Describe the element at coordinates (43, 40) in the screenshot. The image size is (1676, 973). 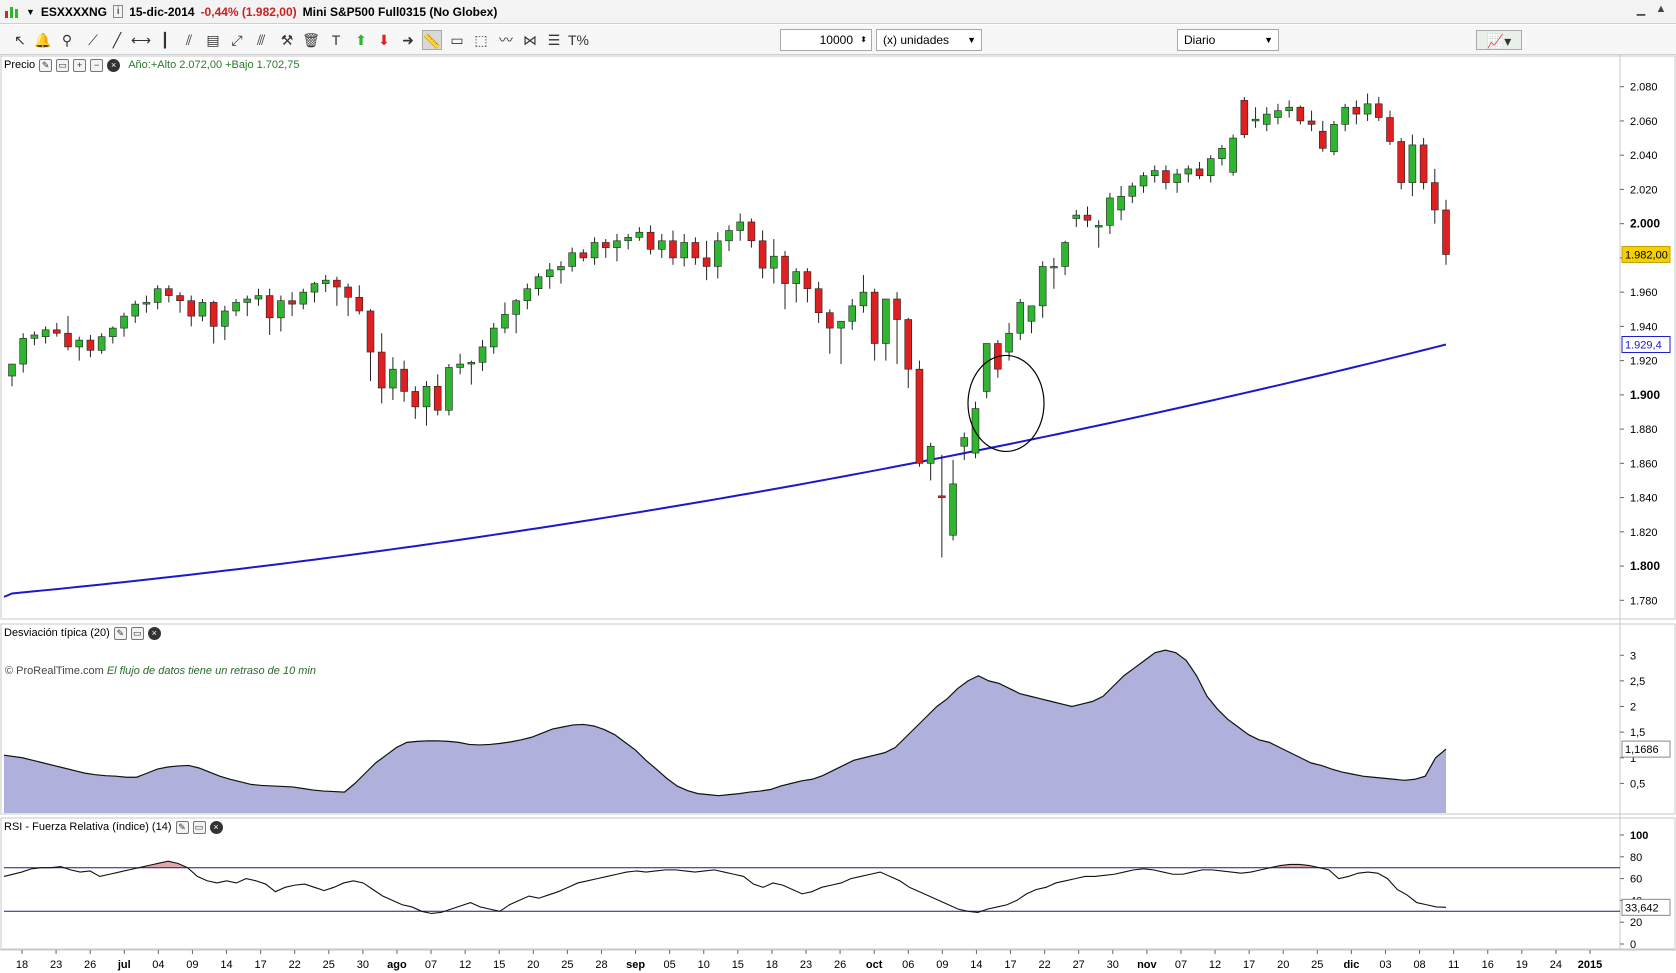
I see `alert-bell-icon: 🔔` at that location.